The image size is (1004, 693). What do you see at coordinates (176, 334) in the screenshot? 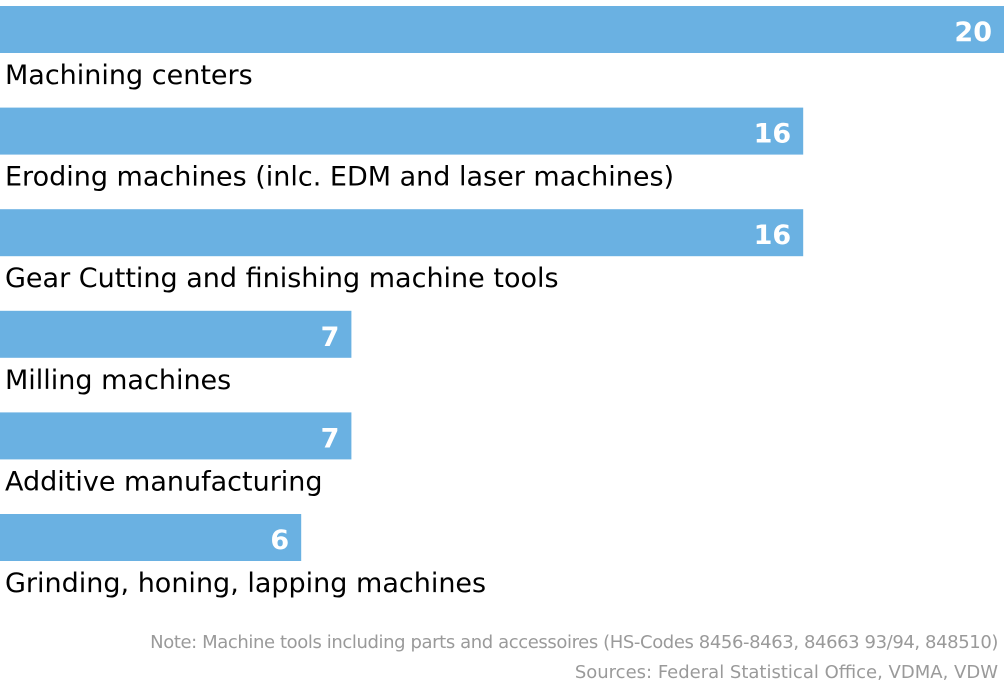
I see `bar-milling-machines` at bounding box center [176, 334].